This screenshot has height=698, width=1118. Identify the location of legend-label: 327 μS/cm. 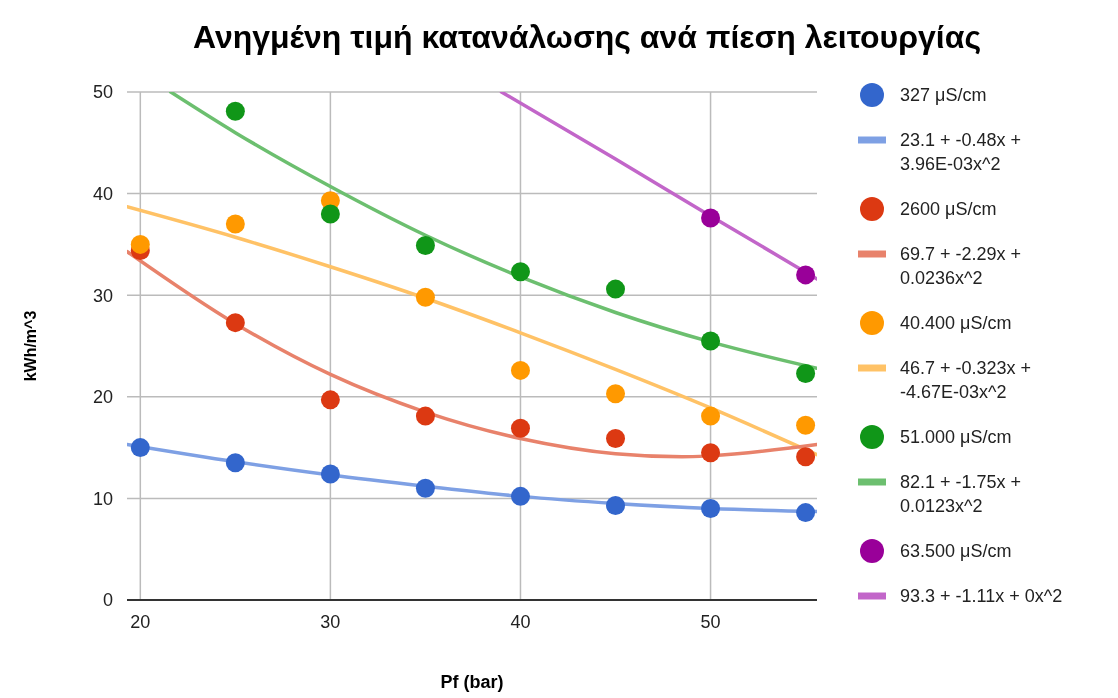
(943, 95).